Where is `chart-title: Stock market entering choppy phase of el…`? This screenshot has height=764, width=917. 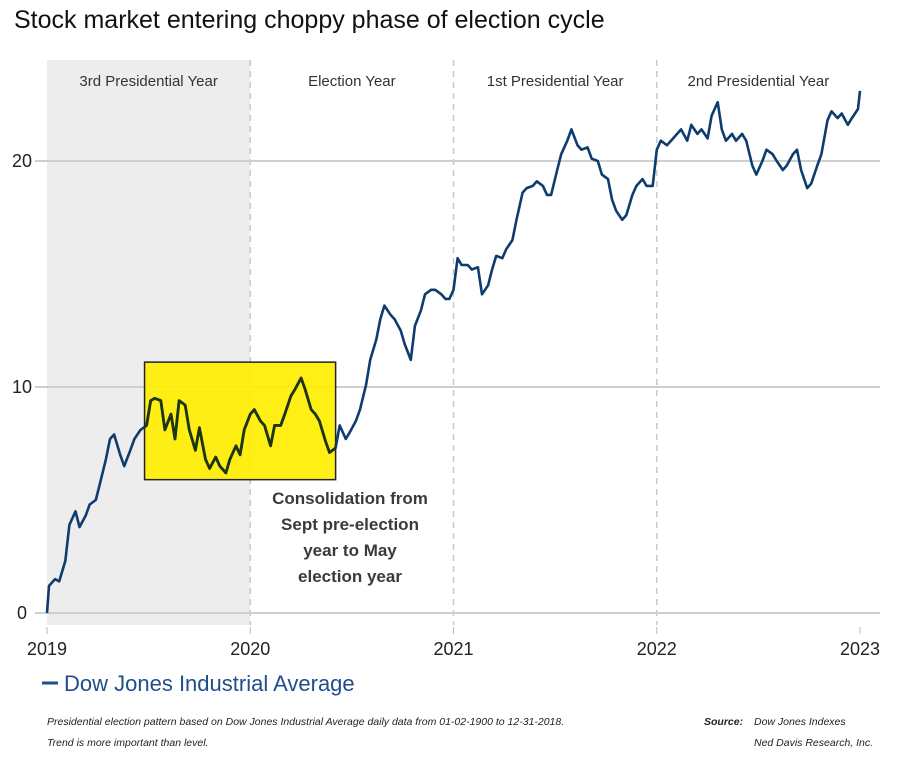 chart-title: Stock market entering choppy phase of el… is located at coordinates (309, 20).